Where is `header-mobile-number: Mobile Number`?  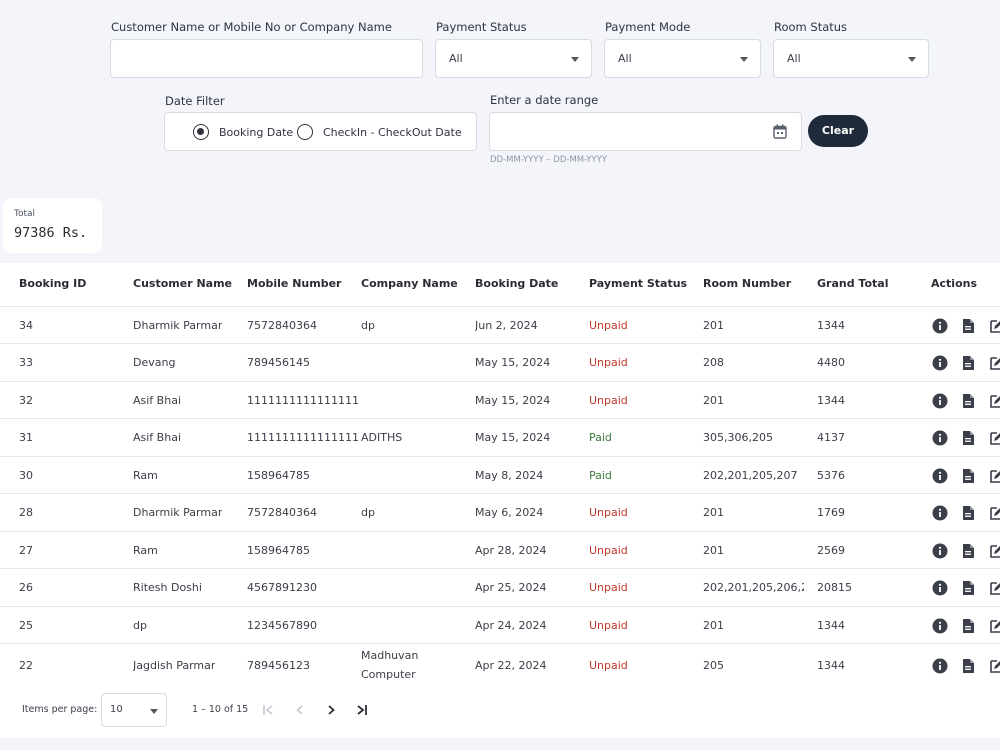
header-mobile-number: Mobile Number is located at coordinates (294, 283).